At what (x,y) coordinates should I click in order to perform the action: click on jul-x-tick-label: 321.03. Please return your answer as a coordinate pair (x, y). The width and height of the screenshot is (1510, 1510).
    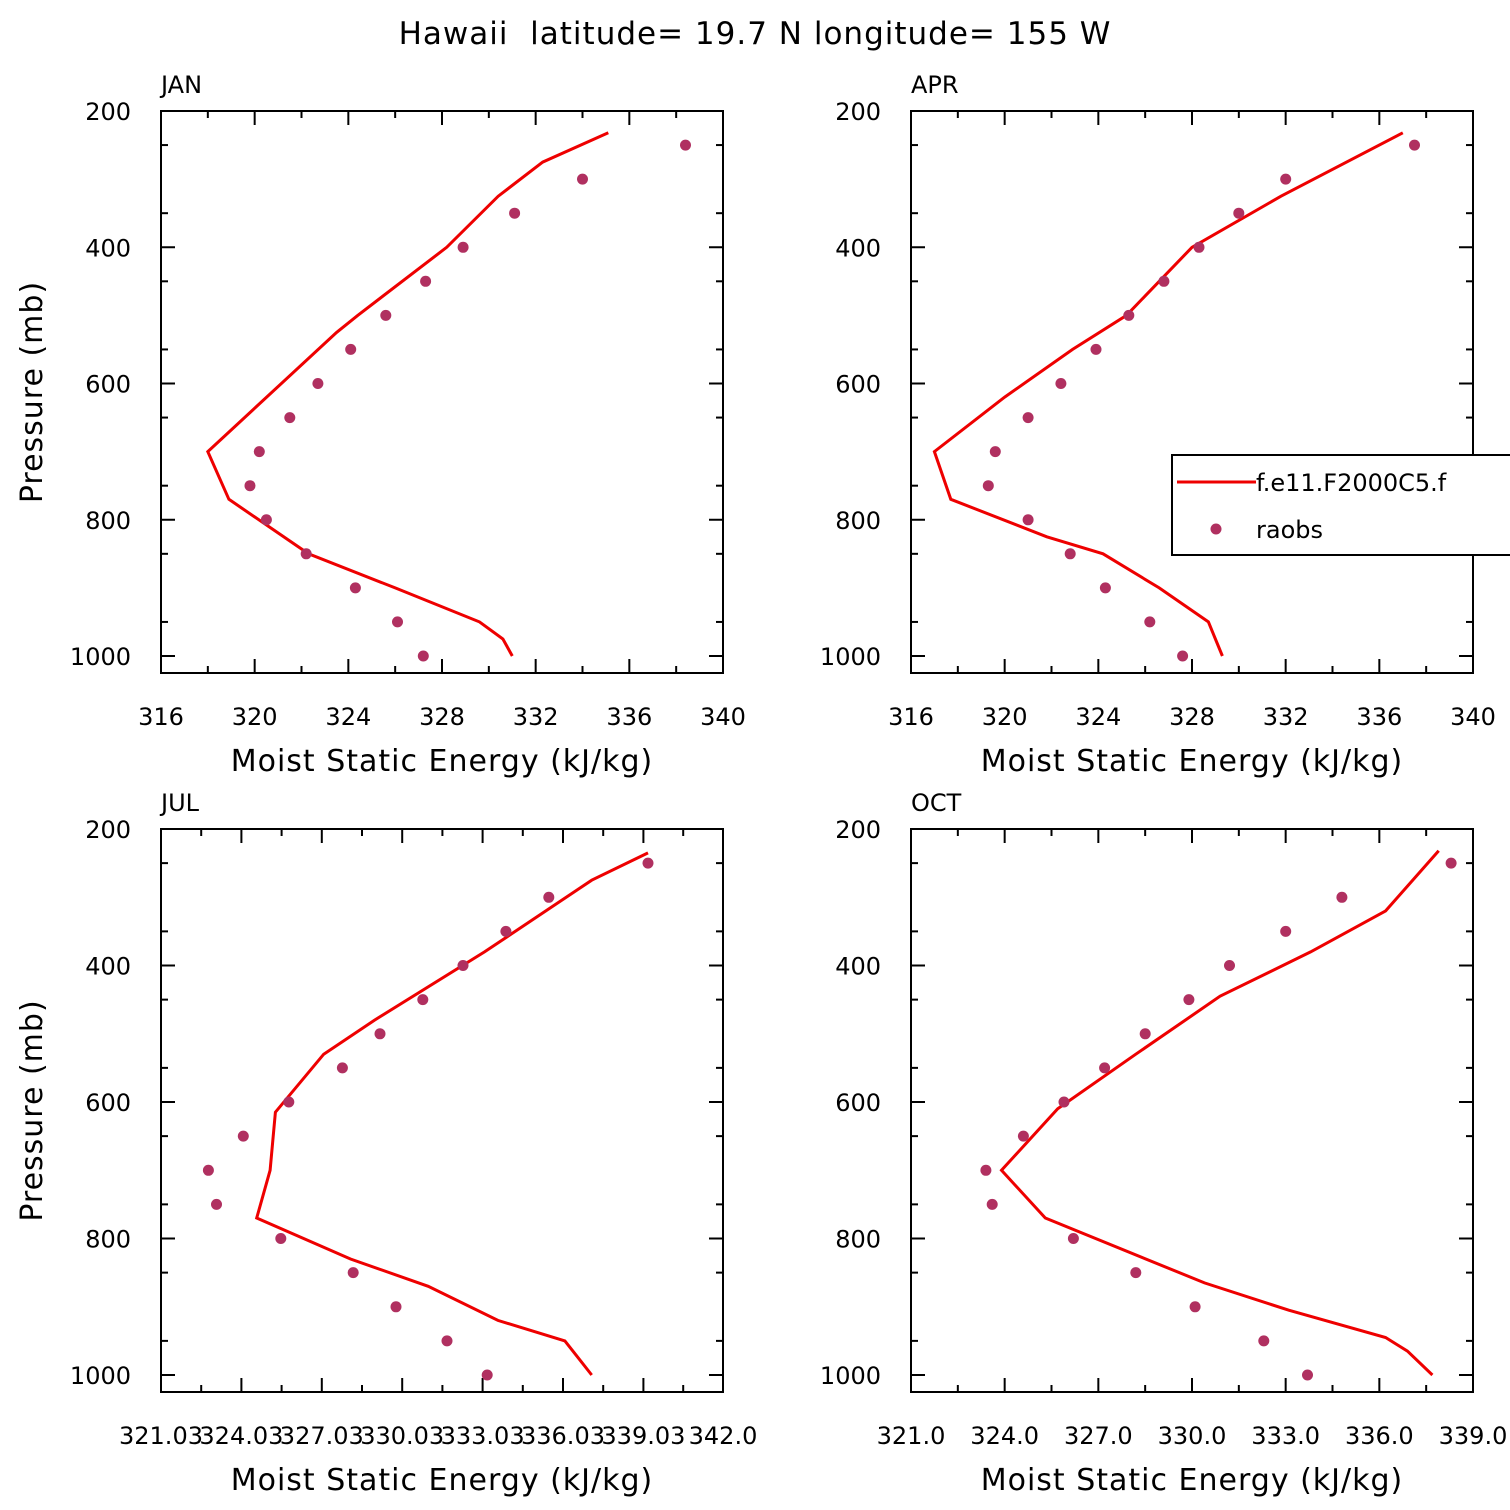
    Looking at the image, I should click on (161, 1436).